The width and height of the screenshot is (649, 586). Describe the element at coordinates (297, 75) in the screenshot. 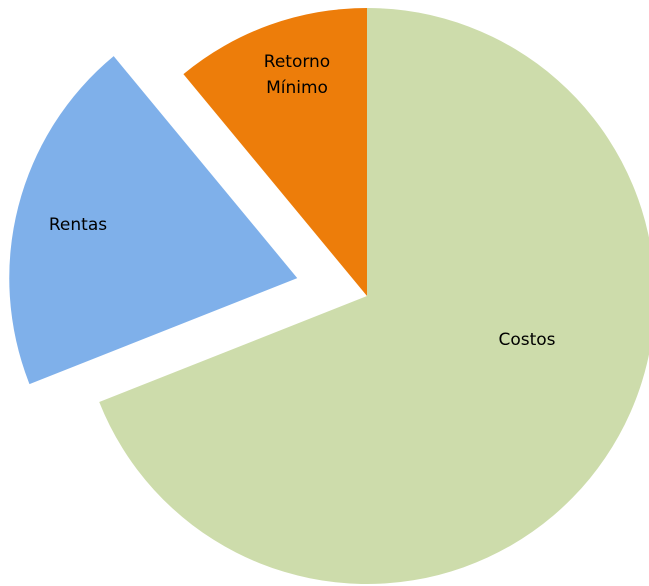

I see `slice-label: Retorno Mínimo` at that location.